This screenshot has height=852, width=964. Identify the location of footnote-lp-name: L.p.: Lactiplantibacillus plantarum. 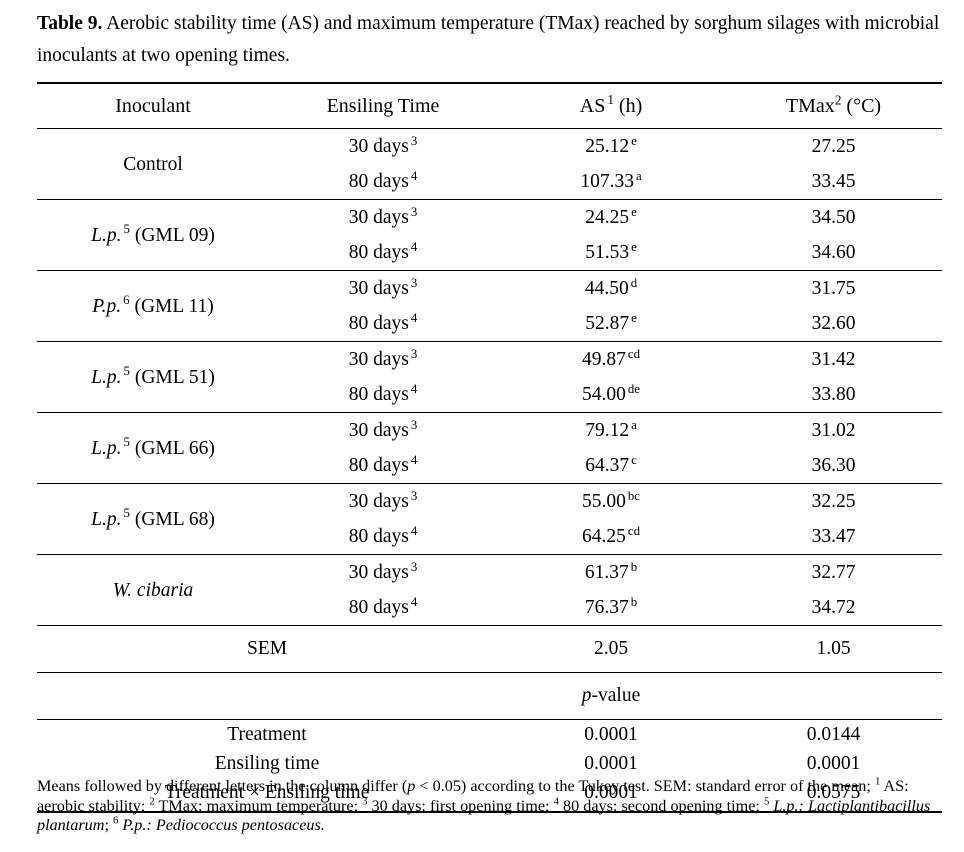
(484, 815).